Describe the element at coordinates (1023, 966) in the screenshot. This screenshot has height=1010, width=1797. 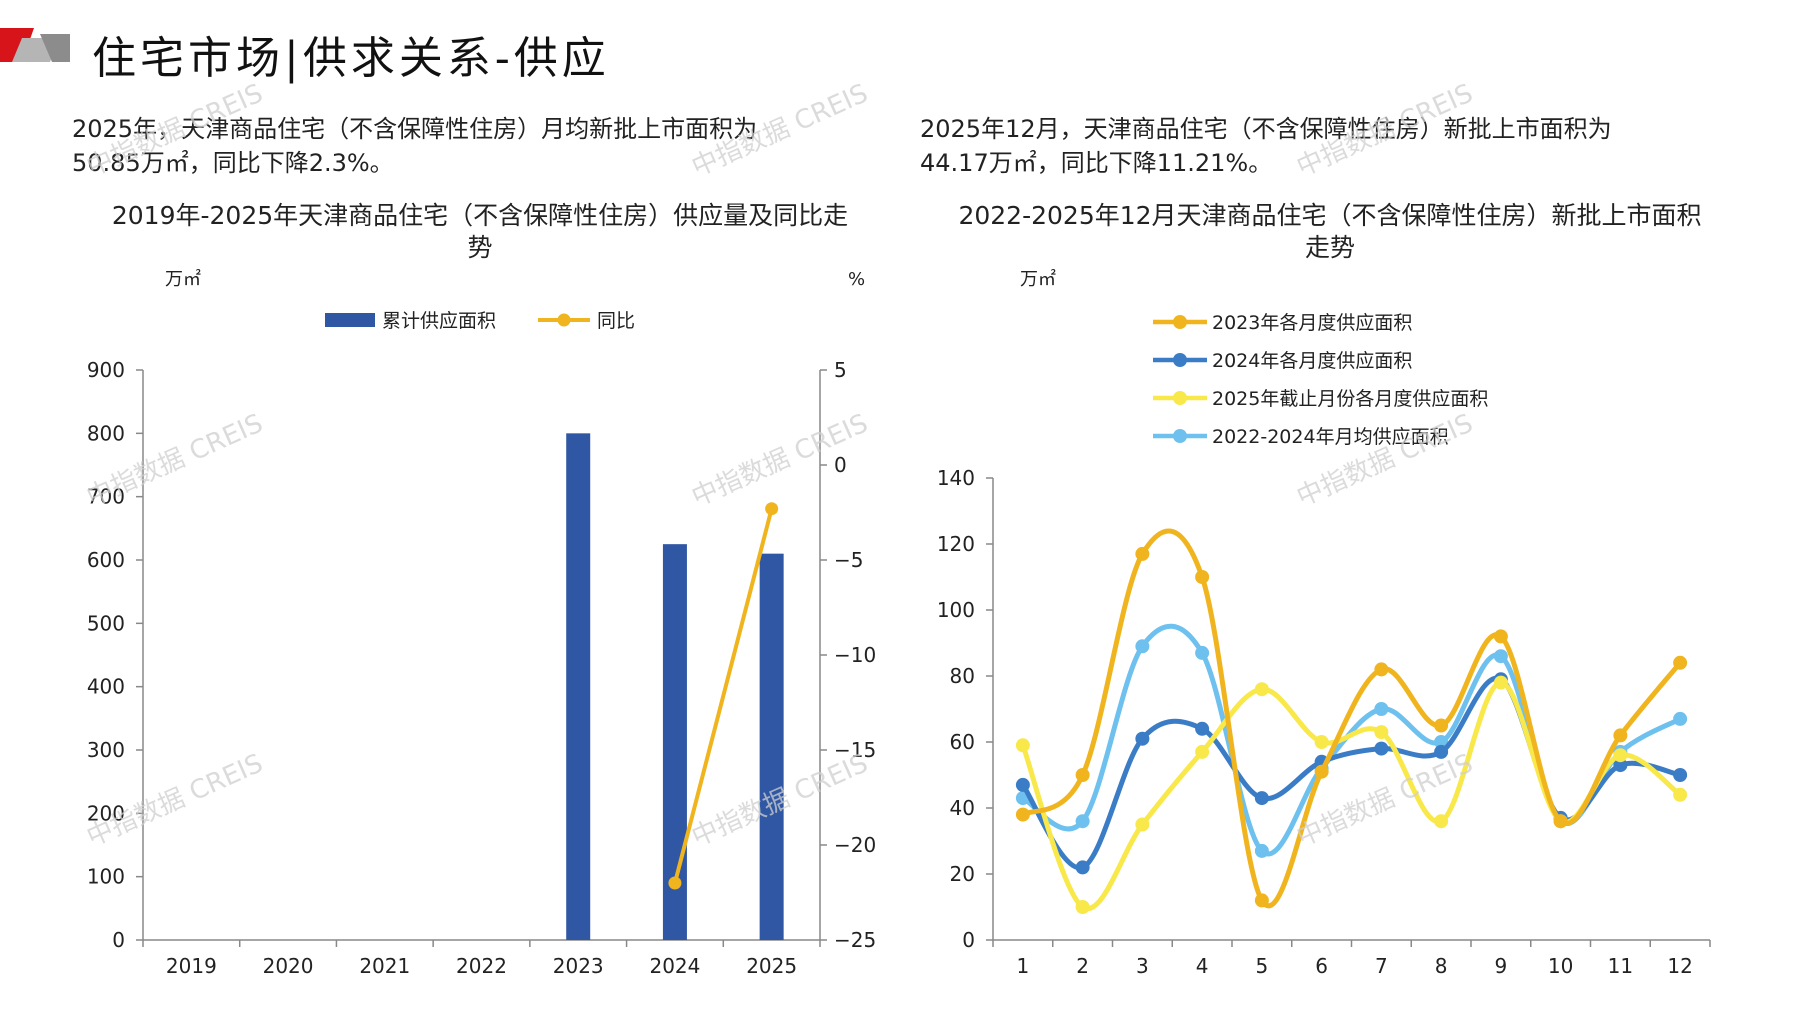
I see `right-x-tick-label: 1` at that location.